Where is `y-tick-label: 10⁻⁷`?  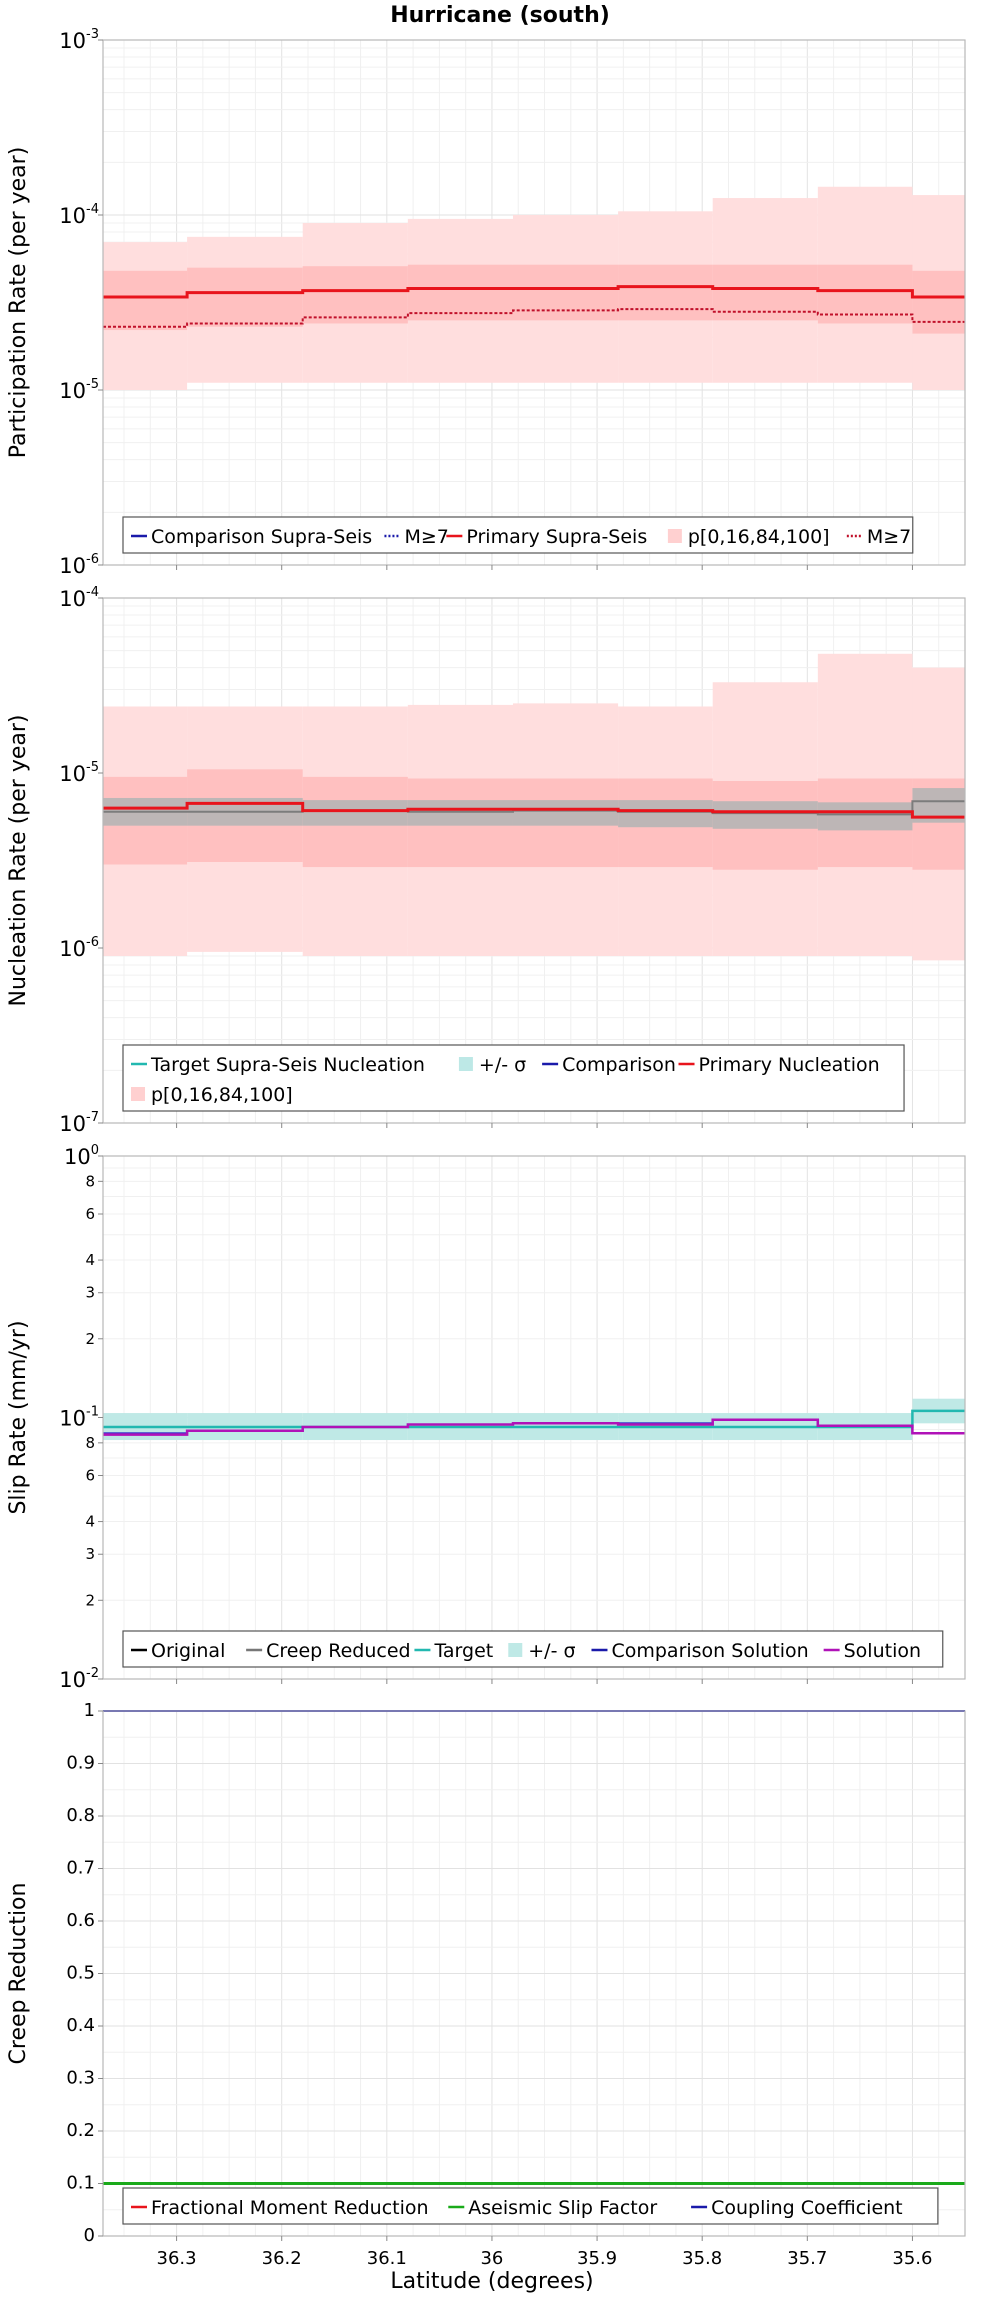 y-tick-label: 10⁻⁷ is located at coordinates (79, 1123).